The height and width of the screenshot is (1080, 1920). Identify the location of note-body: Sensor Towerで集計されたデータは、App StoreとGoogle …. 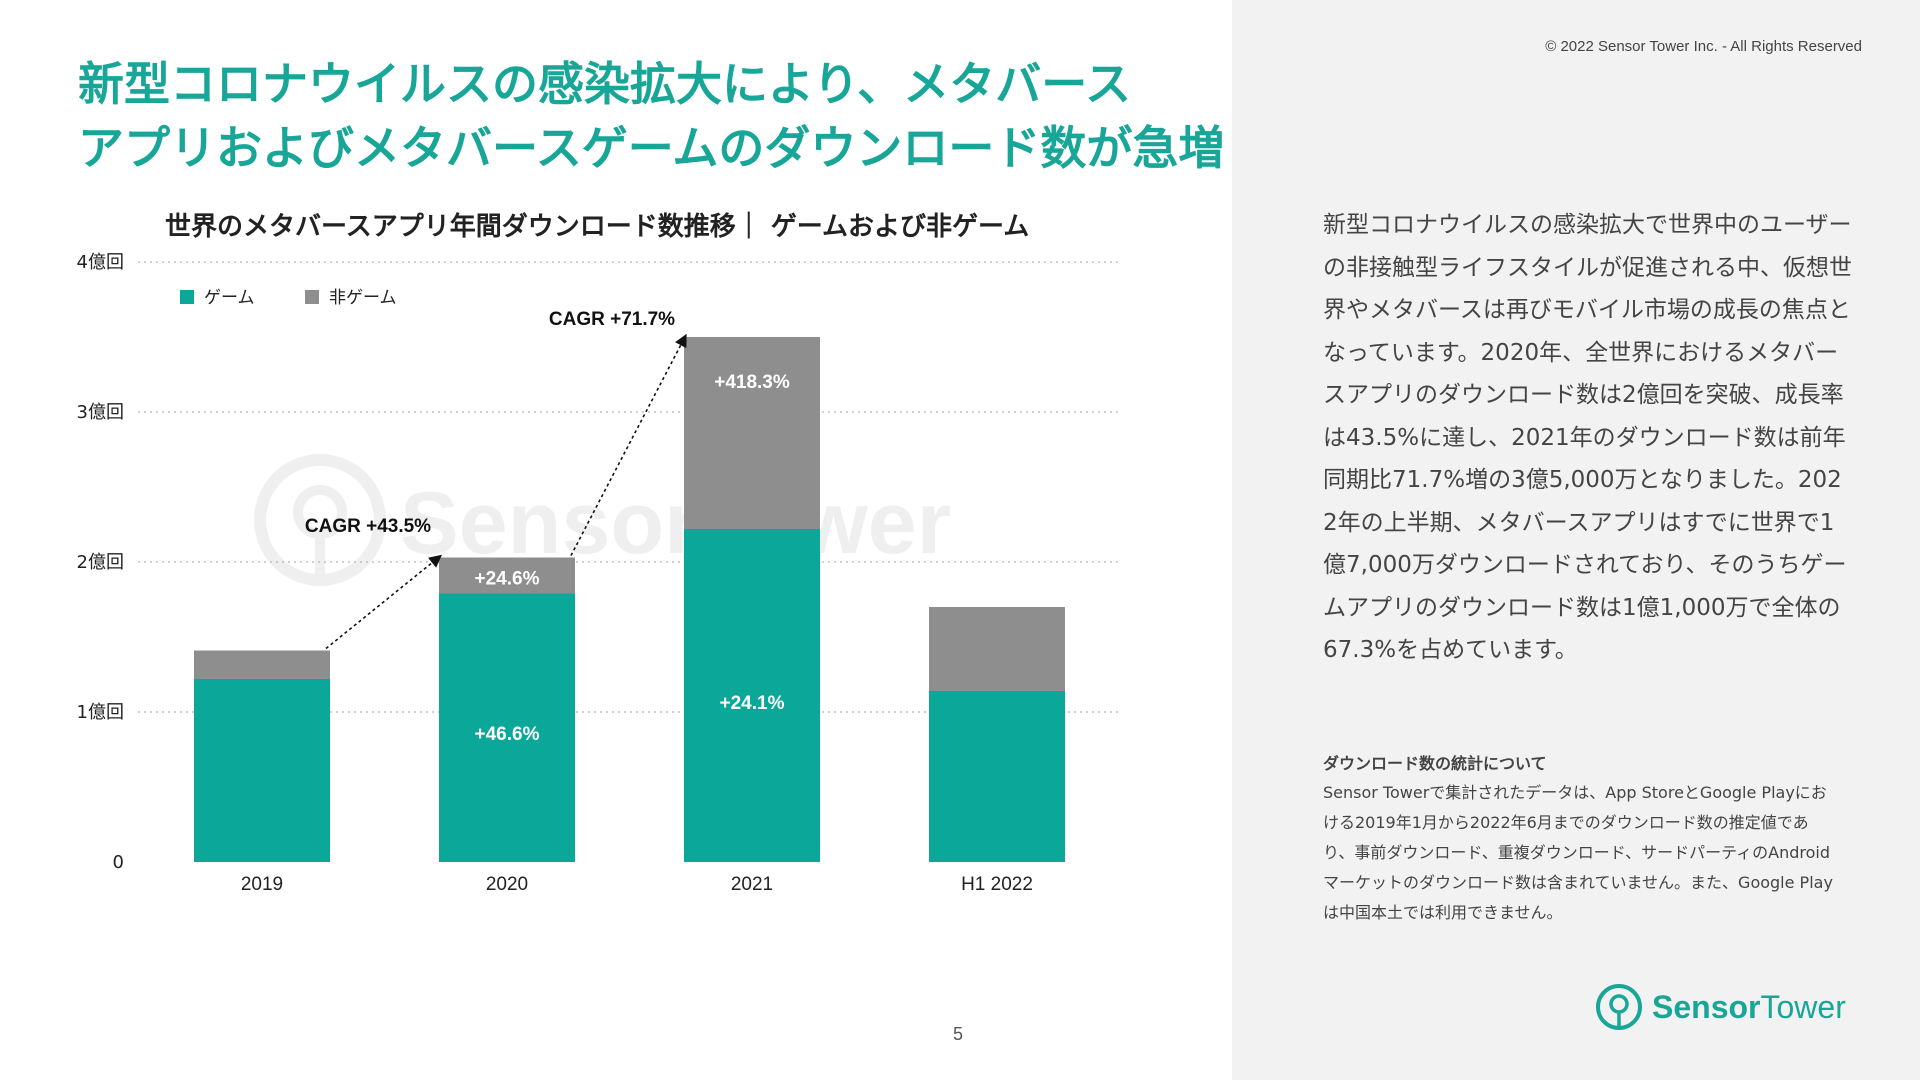
(1578, 852).